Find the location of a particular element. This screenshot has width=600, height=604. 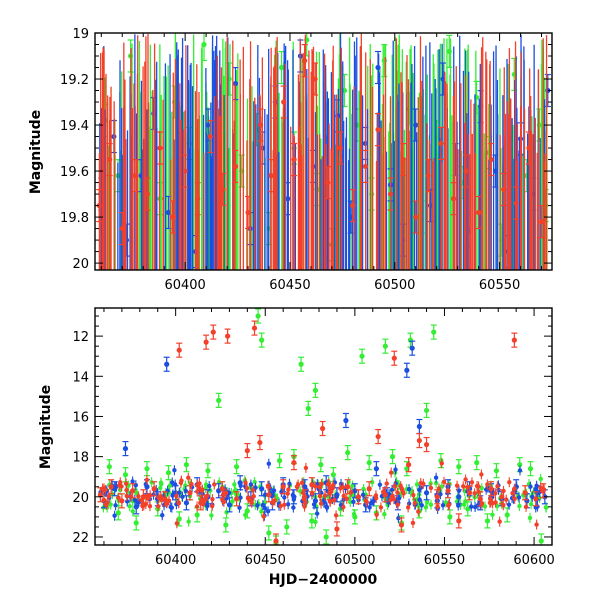

bottom-panel-xlabel: HJD−2400000 is located at coordinates (323, 580).